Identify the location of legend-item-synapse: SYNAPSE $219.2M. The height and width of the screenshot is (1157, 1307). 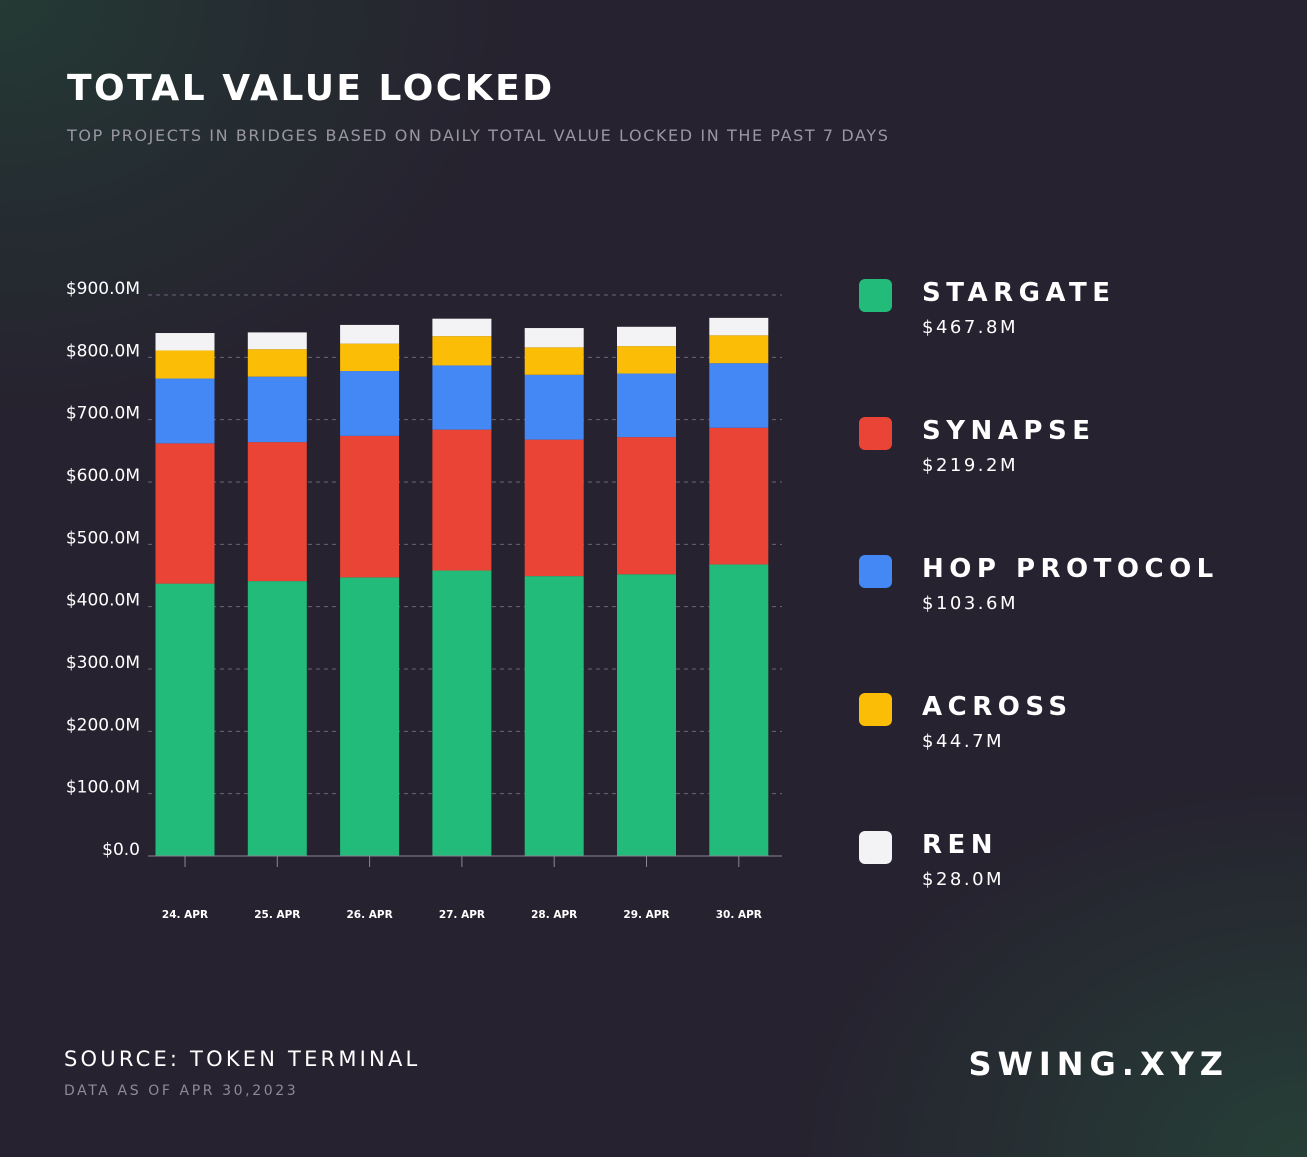
(1069, 451).